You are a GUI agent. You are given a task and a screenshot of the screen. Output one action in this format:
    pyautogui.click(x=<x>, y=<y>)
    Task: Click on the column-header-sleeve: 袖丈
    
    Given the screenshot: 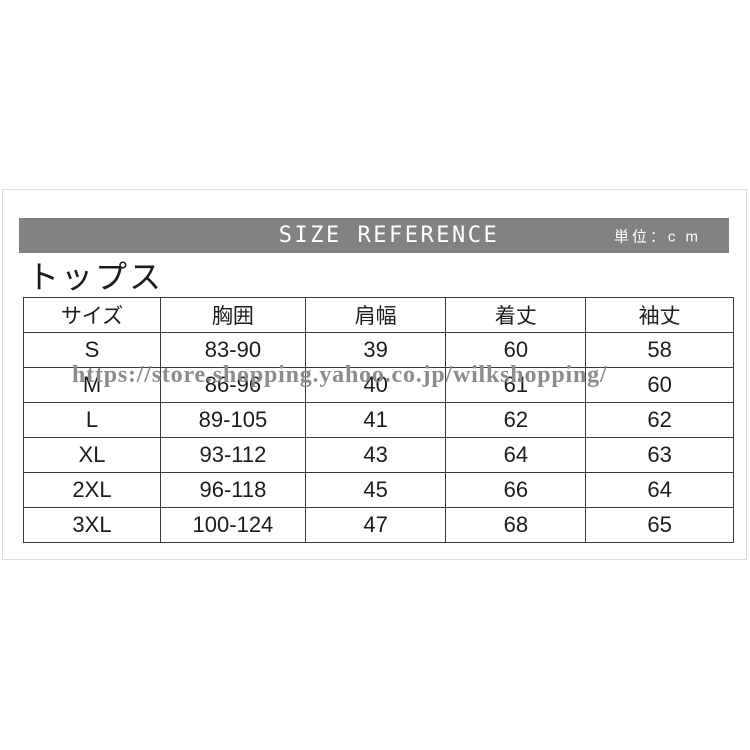 What is the action you would take?
    pyautogui.click(x=659, y=315)
    